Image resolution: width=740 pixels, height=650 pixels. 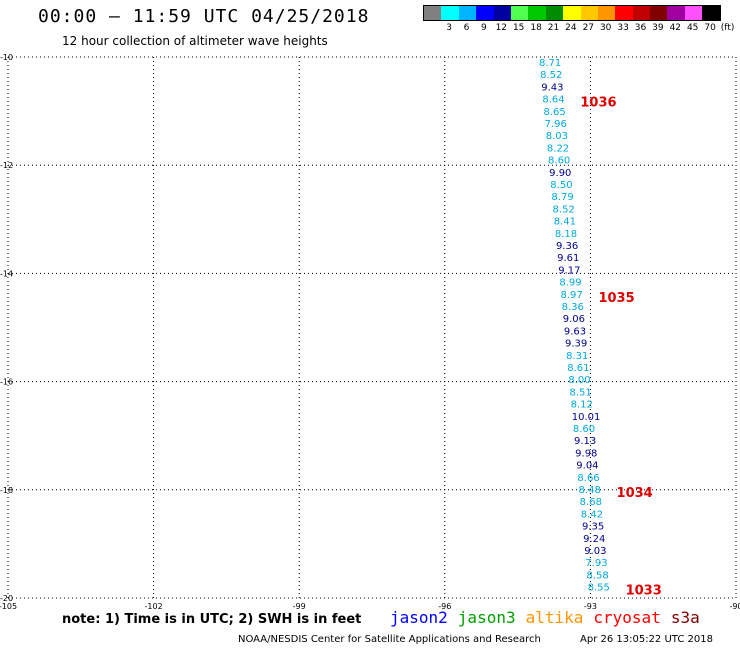 I want to click on wave-height-value: 9.13, so click(x=585, y=441).